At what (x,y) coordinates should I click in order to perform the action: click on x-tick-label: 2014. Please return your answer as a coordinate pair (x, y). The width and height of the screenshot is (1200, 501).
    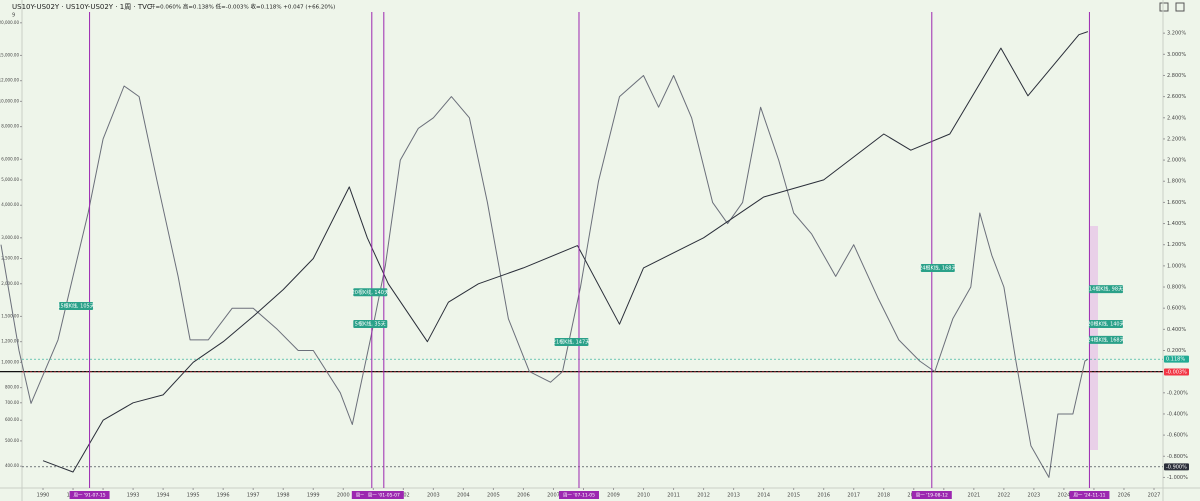
    Looking at the image, I should click on (763, 496).